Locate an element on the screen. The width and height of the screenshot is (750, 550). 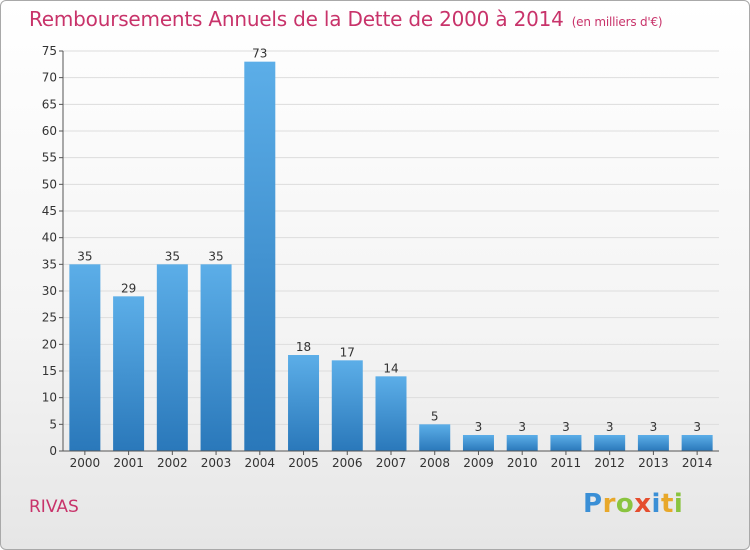
x-tick-label-2012: 2012 is located at coordinates (609, 463).